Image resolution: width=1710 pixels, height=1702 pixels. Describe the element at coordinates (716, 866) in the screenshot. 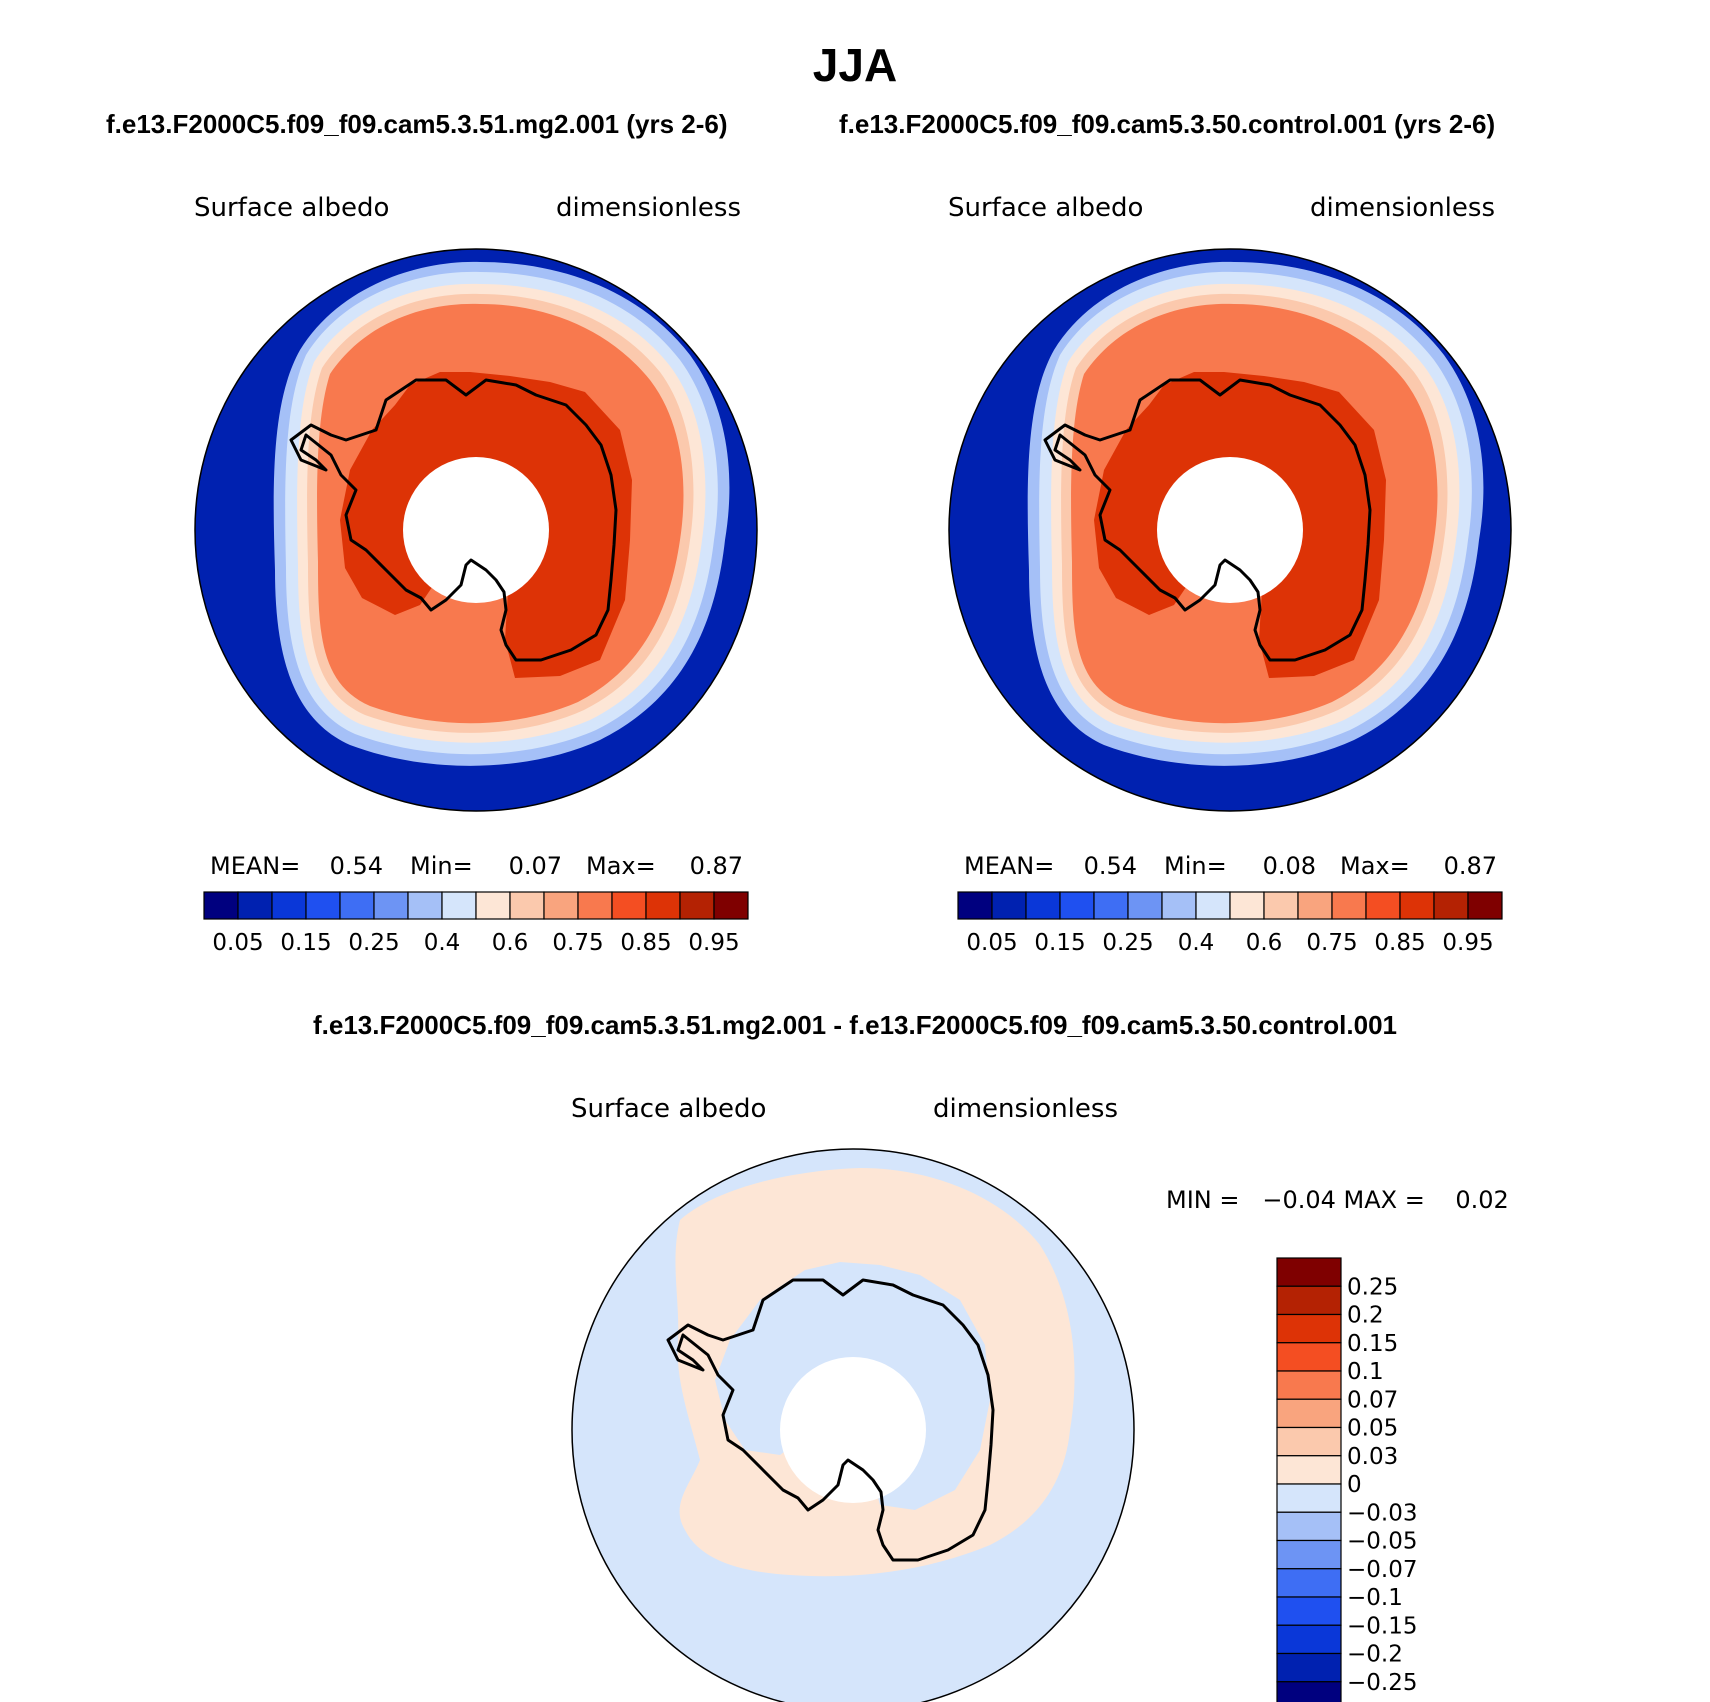

I see `panel-mg2-max: 0.87` at that location.